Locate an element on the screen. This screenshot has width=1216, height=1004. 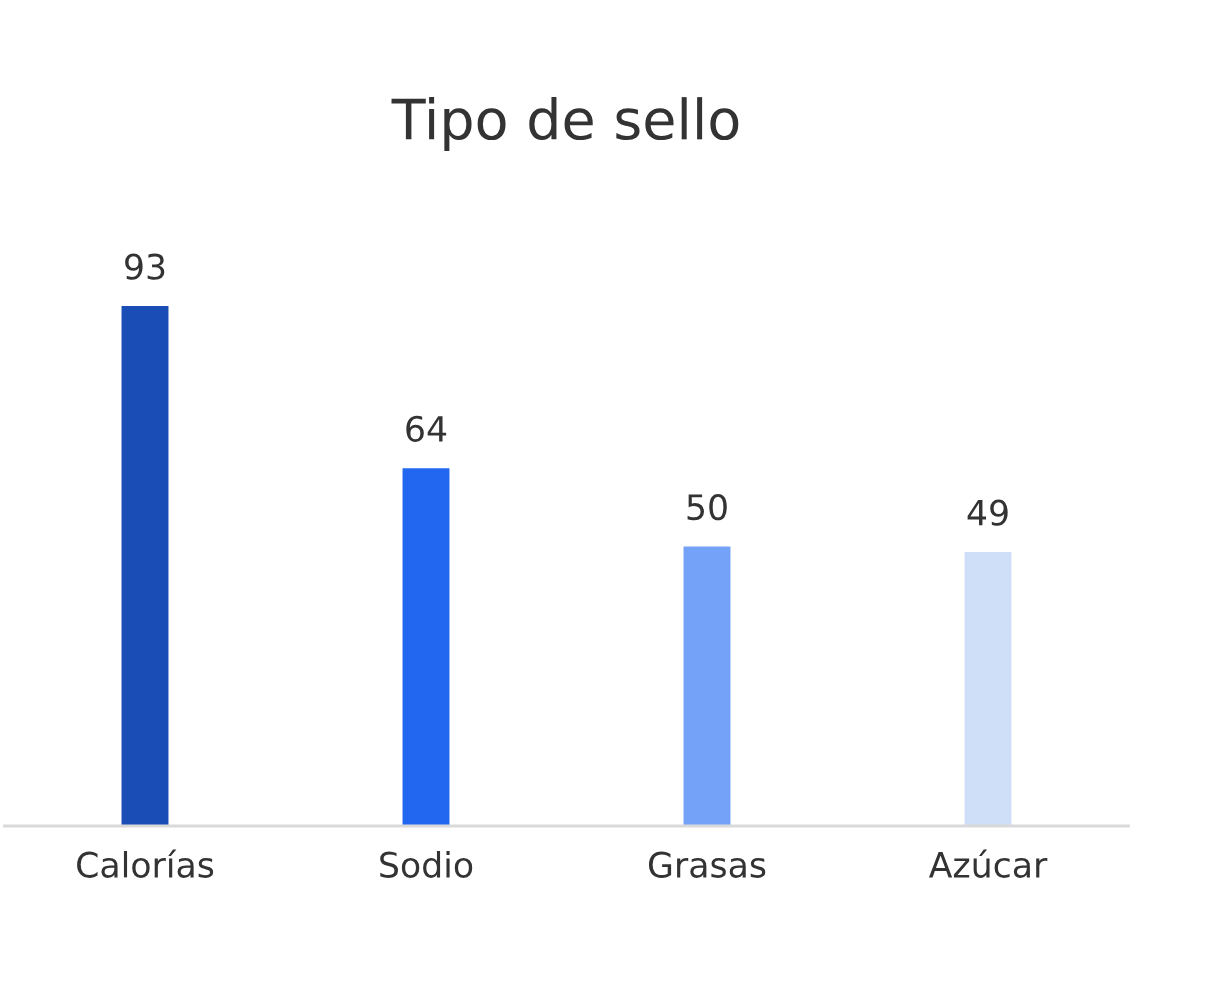
x-tick-label: Azúcar is located at coordinates (988, 863).